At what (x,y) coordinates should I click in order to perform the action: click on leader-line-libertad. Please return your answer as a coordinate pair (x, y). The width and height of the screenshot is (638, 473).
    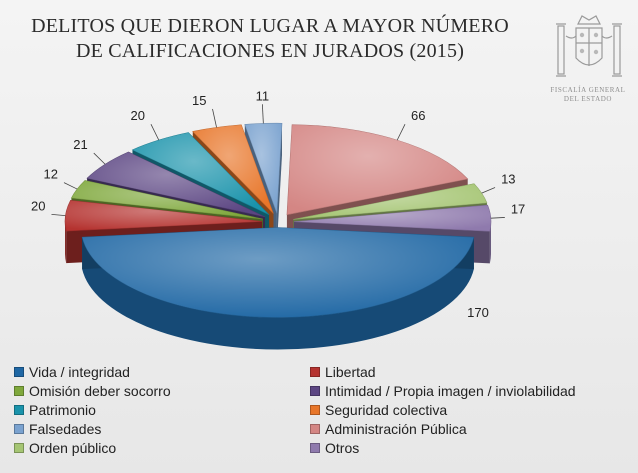
    Looking at the image, I should click on (58, 215).